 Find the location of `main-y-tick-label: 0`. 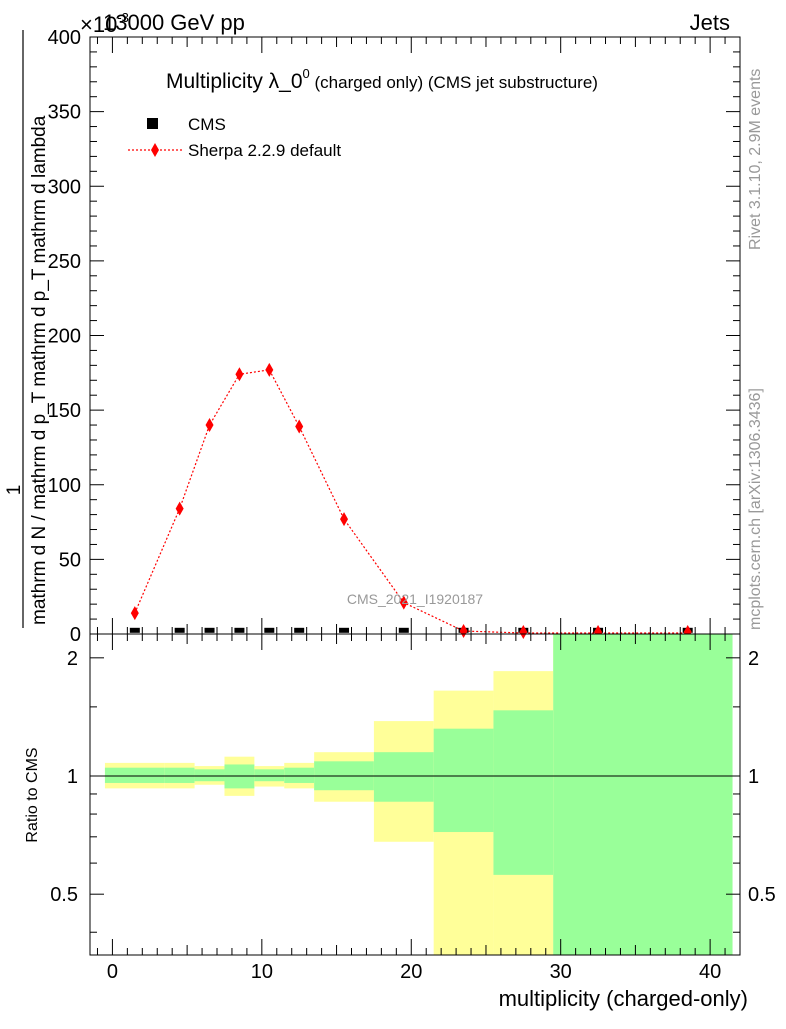

main-y-tick-label: 0 is located at coordinates (75, 635).